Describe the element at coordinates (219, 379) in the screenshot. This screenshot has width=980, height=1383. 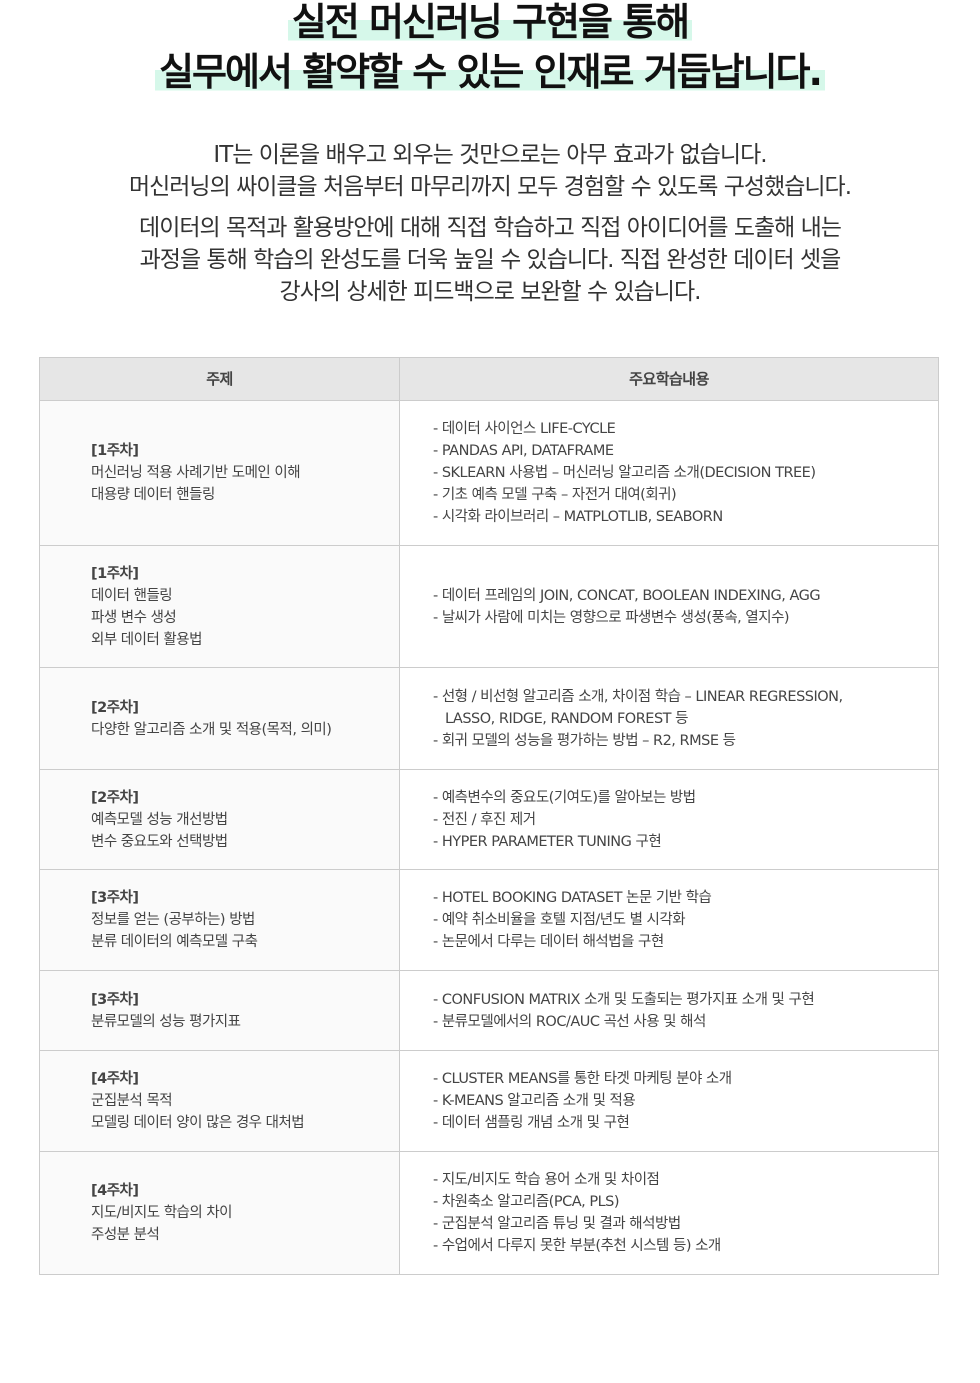
I see `header-topic: 주제` at that location.